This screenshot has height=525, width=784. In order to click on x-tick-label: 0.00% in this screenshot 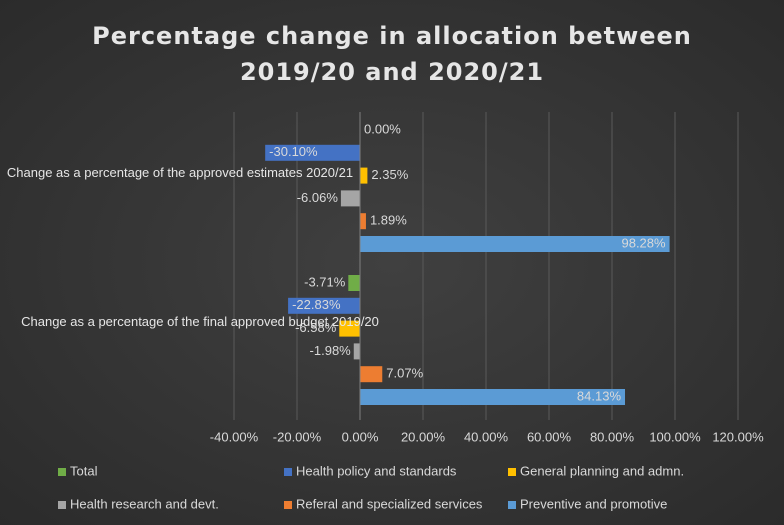, I will do `click(360, 436)`.